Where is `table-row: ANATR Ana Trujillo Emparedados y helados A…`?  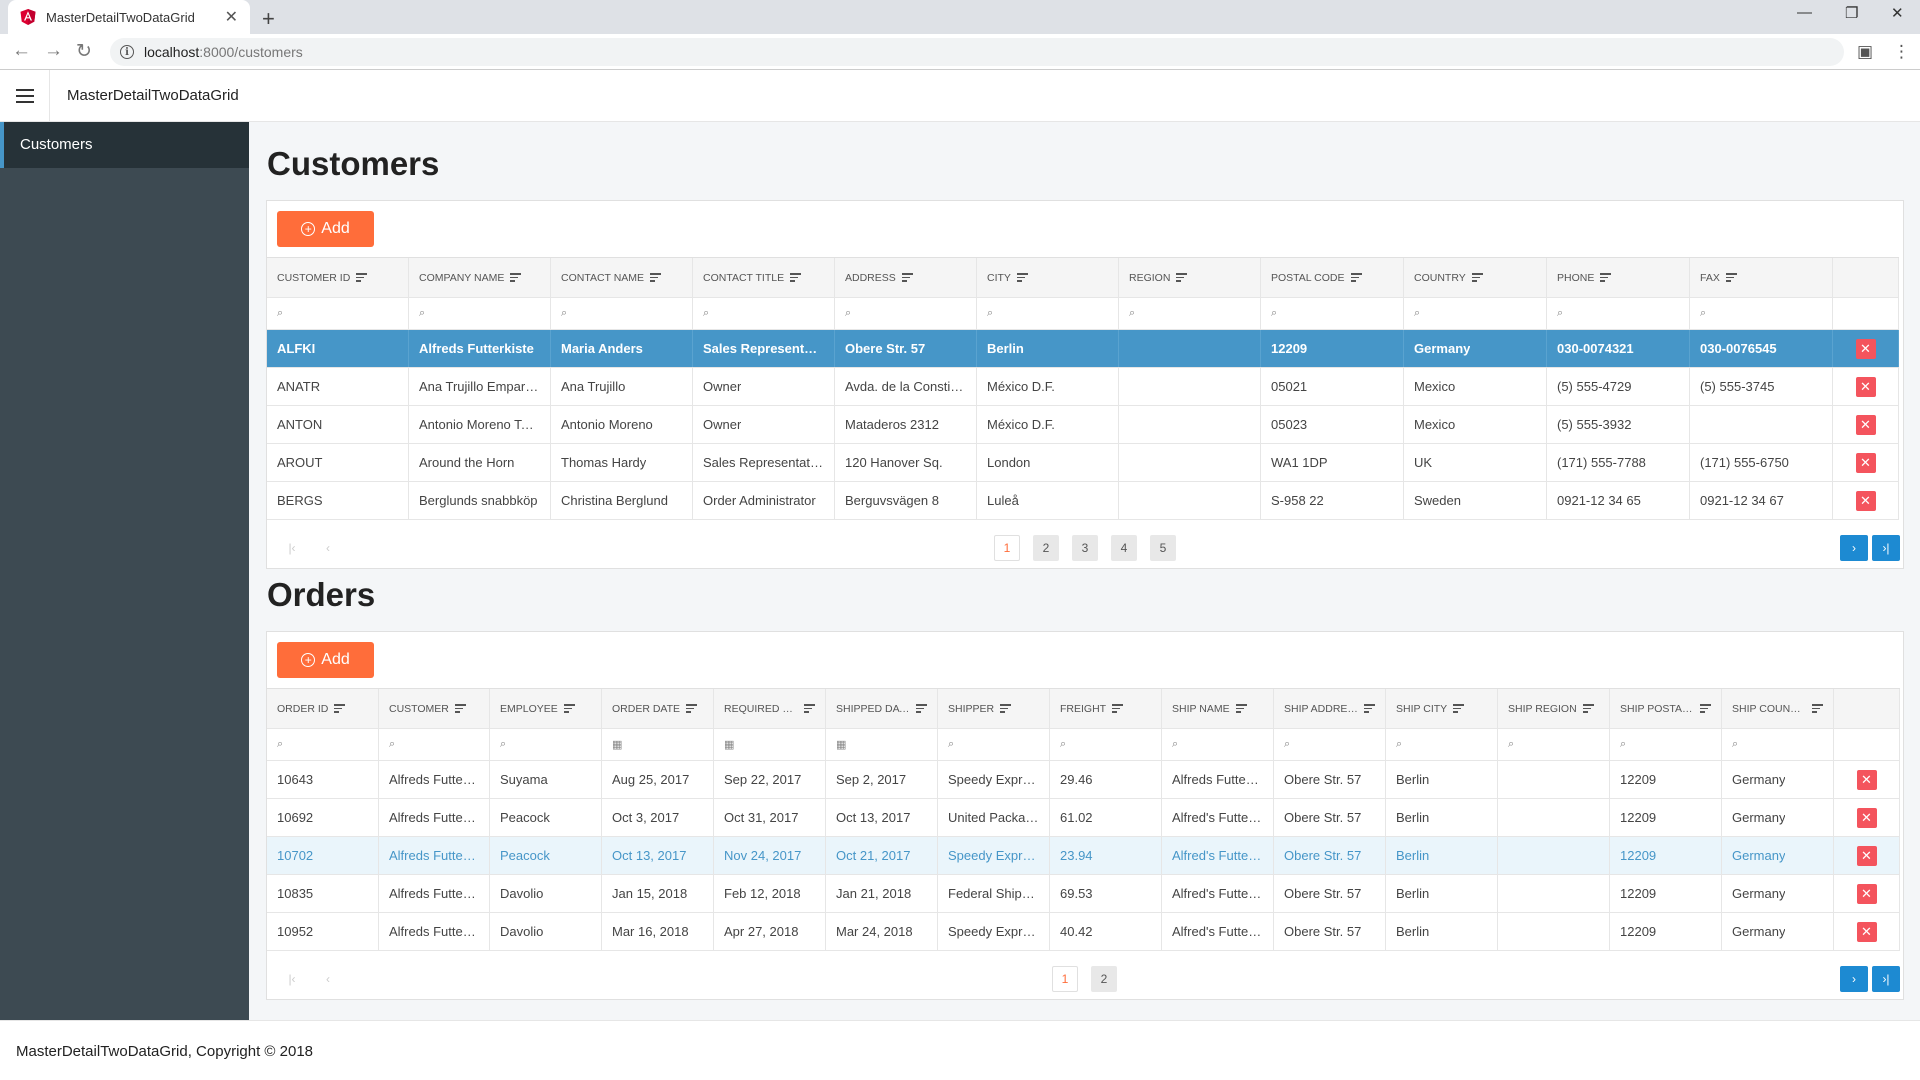
table-row: ANATR Ana Trujillo Emparedados y helados A… is located at coordinates (1083, 387).